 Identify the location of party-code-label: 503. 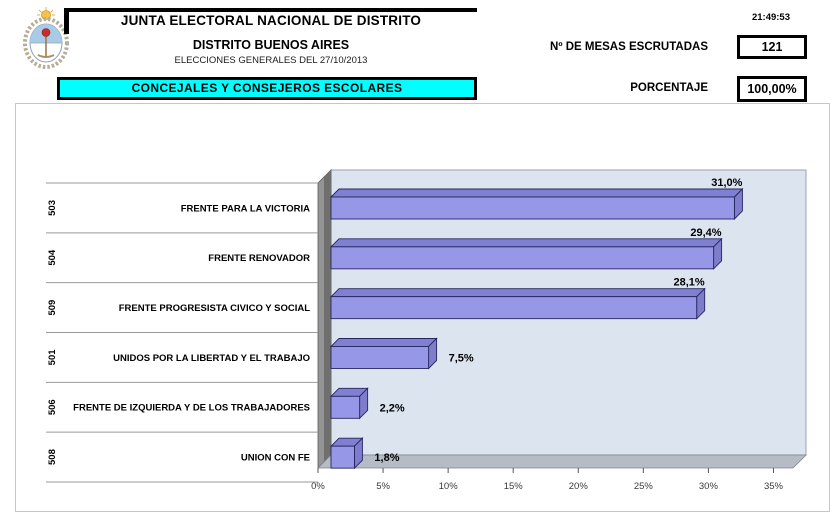
(52, 208).